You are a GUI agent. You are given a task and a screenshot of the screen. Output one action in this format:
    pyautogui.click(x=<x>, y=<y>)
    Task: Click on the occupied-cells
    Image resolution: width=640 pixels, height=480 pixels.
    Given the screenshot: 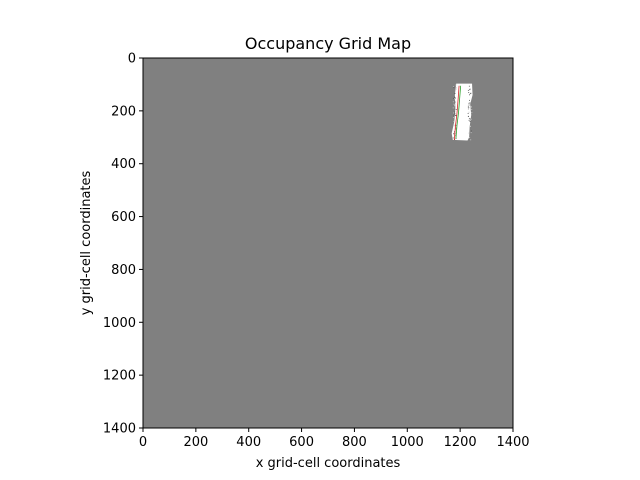 What is the action you would take?
    pyautogui.click(x=462, y=112)
    